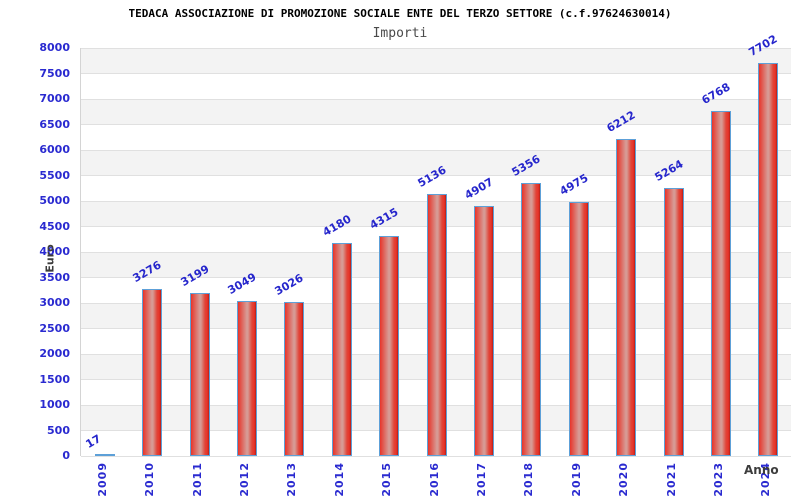 This screenshot has height=500, width=800. Describe the element at coordinates (104, 455) in the screenshot. I see `bar-2009` at that location.